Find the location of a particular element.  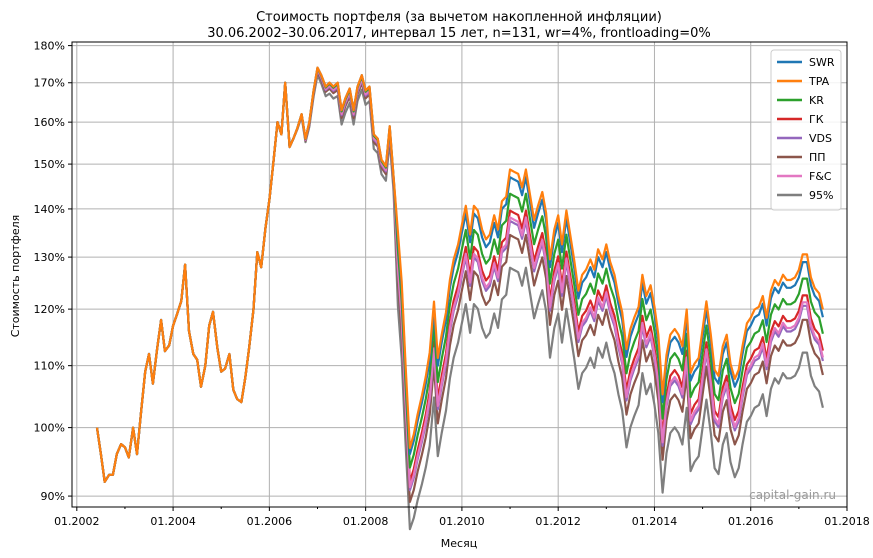

y-tick-label: 130% is located at coordinates (49, 257).